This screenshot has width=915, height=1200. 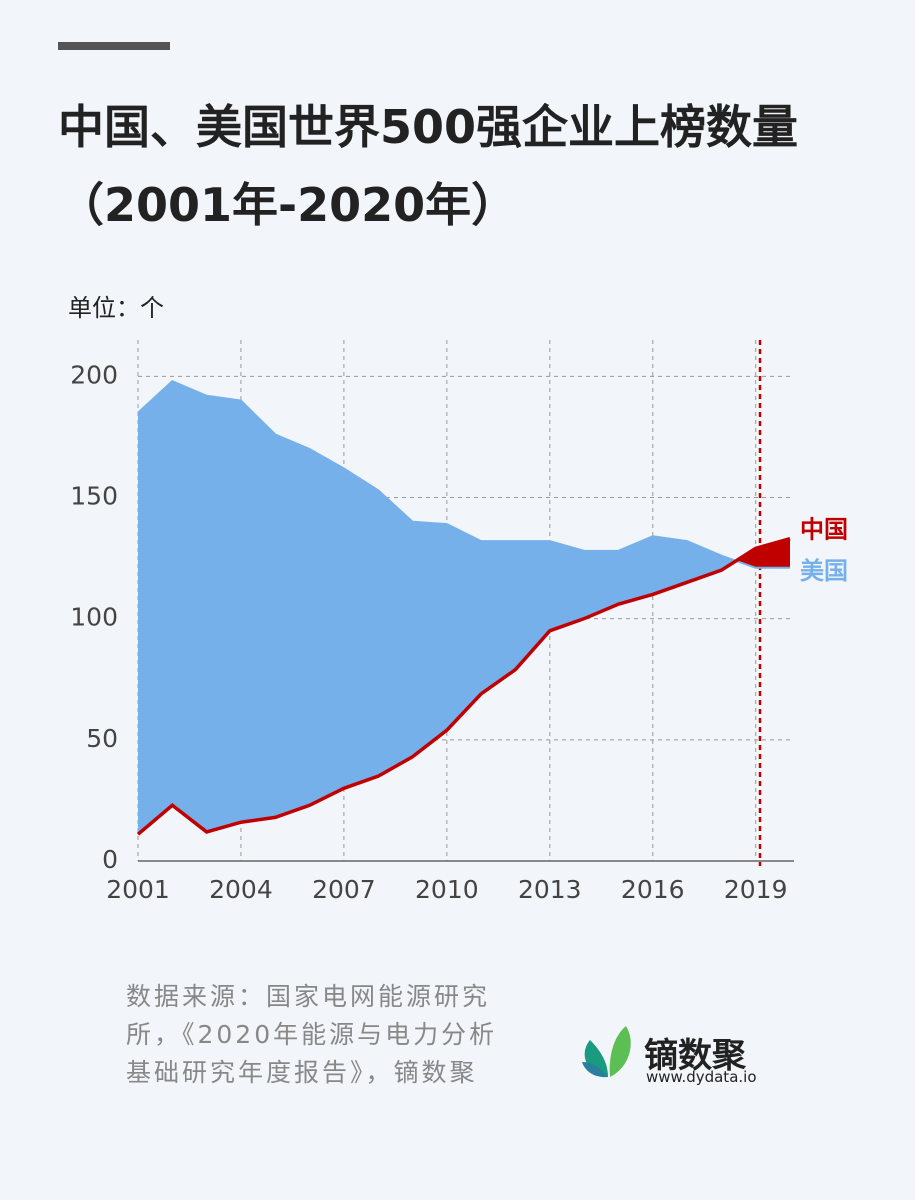 I want to click on chart-title: 中国、美国世界500强企业上榜数量（2001年-2020年）, so click(x=428, y=166).